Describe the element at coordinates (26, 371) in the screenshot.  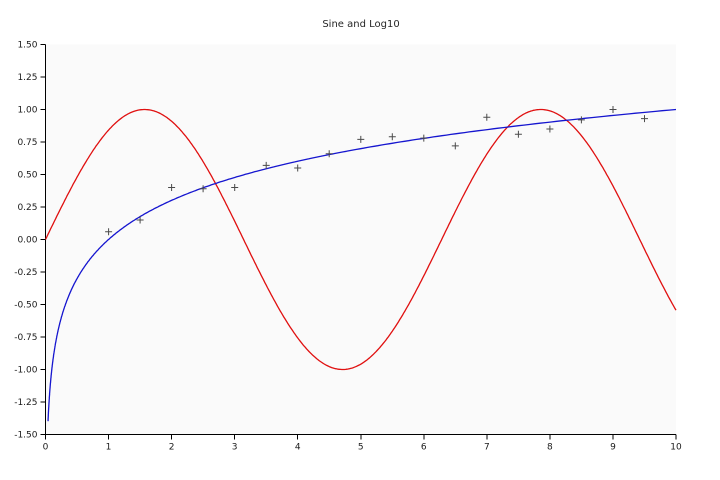
I see `y-tick-label: -1.00` at that location.